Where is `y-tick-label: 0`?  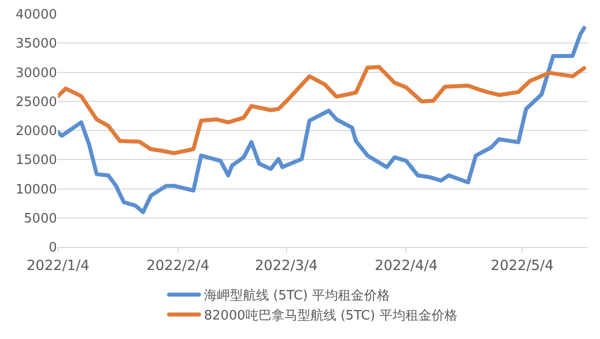
y-tick-label: 0 is located at coordinates (52, 248).